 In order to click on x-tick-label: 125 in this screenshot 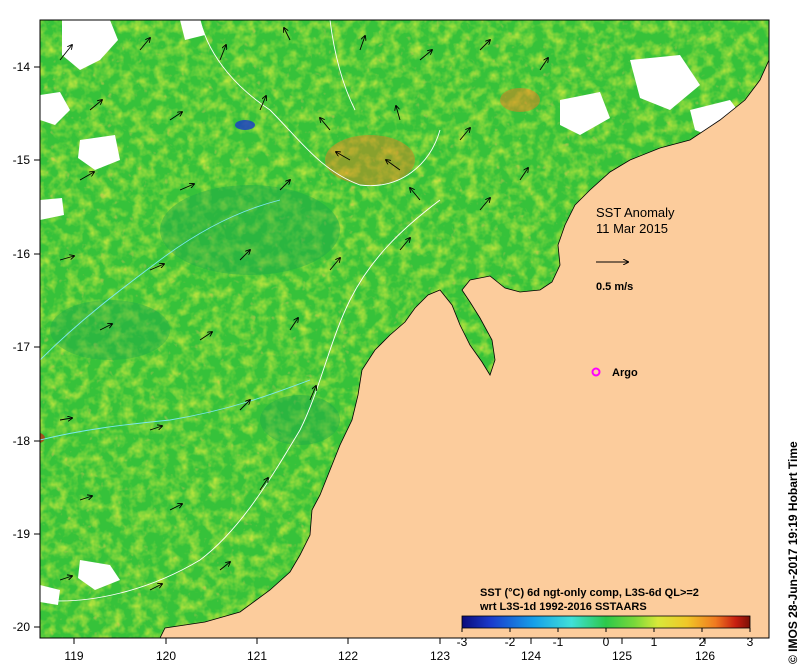, I will do `click(622, 656)`.